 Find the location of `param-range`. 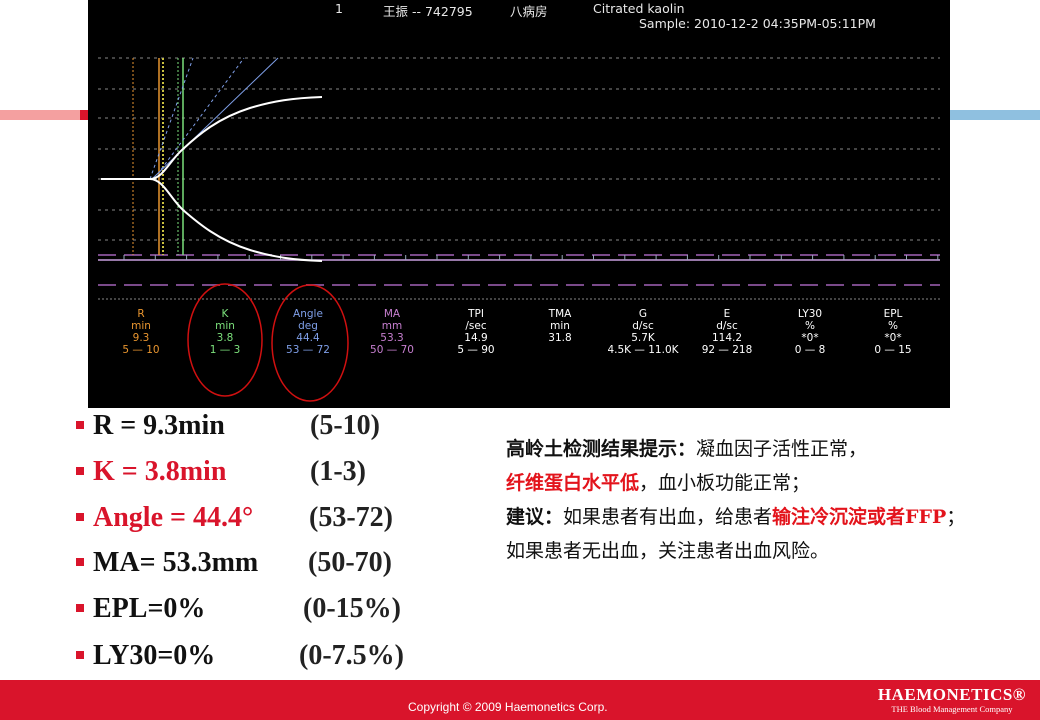

param-range is located at coordinates (560, 350).